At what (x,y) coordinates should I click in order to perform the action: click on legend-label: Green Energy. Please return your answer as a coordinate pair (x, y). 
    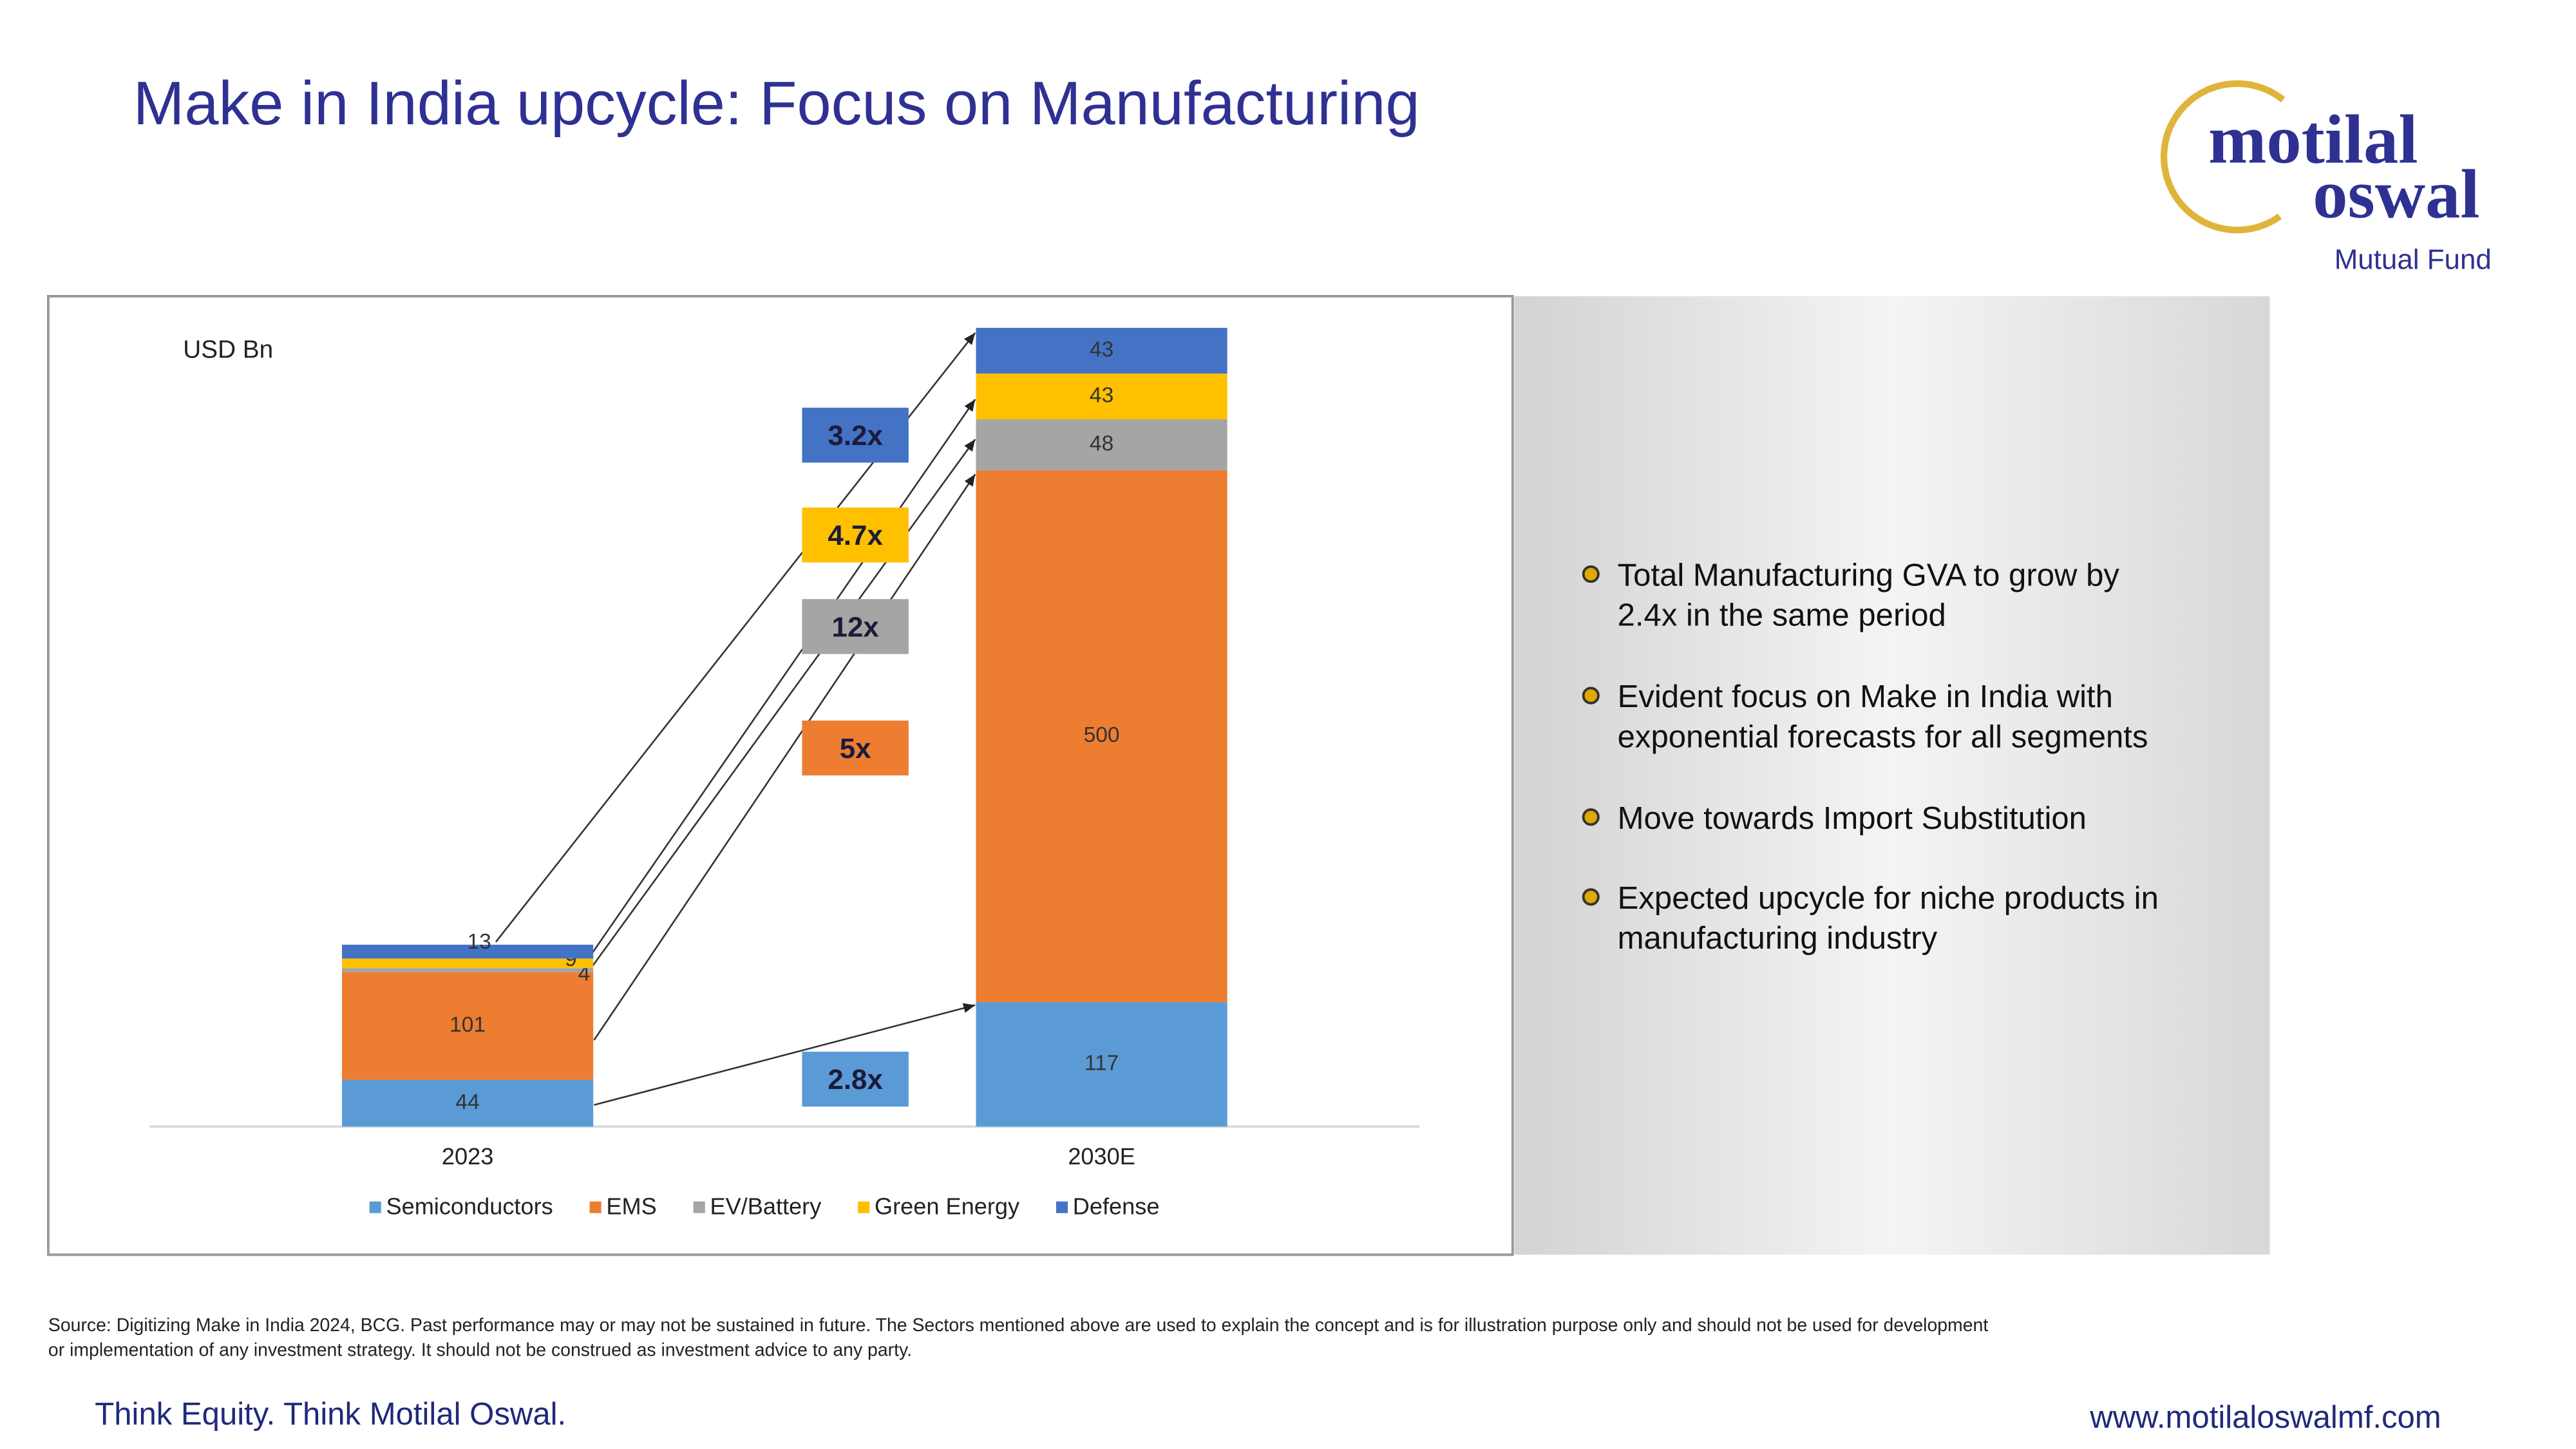
    Looking at the image, I should click on (947, 1206).